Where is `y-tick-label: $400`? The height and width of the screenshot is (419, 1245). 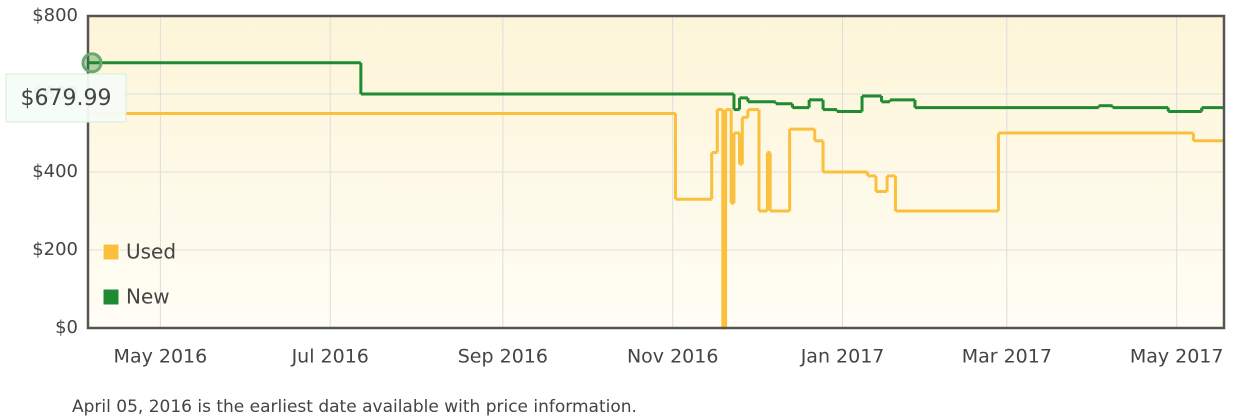
y-tick-label: $400 is located at coordinates (55, 171).